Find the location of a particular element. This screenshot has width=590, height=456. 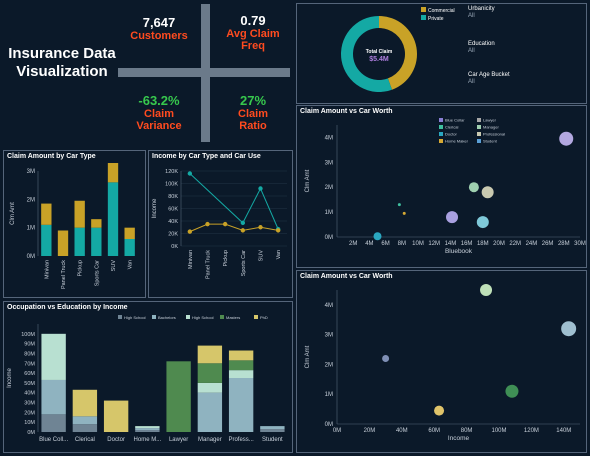

car-type-ytick: 1M is located at coordinates (31, 229).